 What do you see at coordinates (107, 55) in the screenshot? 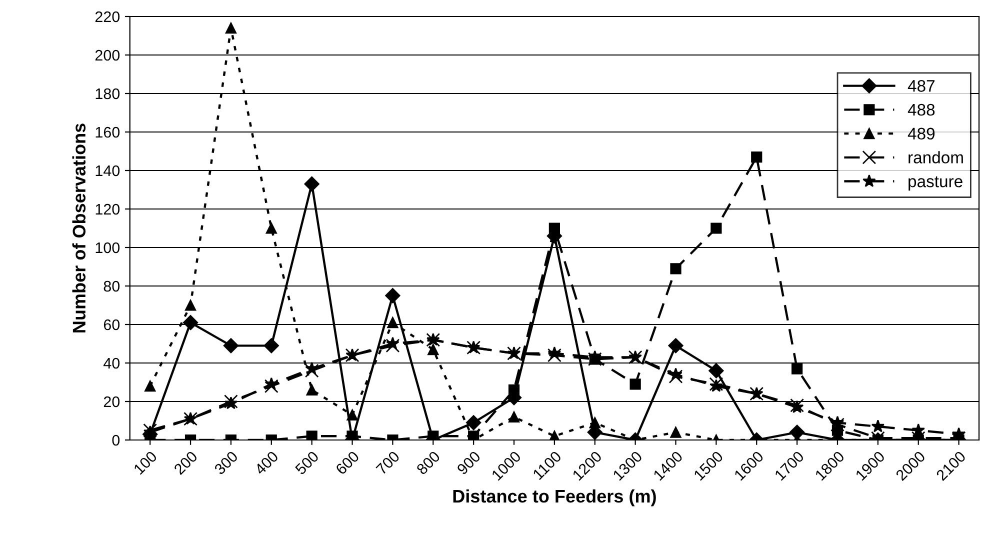
I see `y-tick-label: 200` at bounding box center [107, 55].